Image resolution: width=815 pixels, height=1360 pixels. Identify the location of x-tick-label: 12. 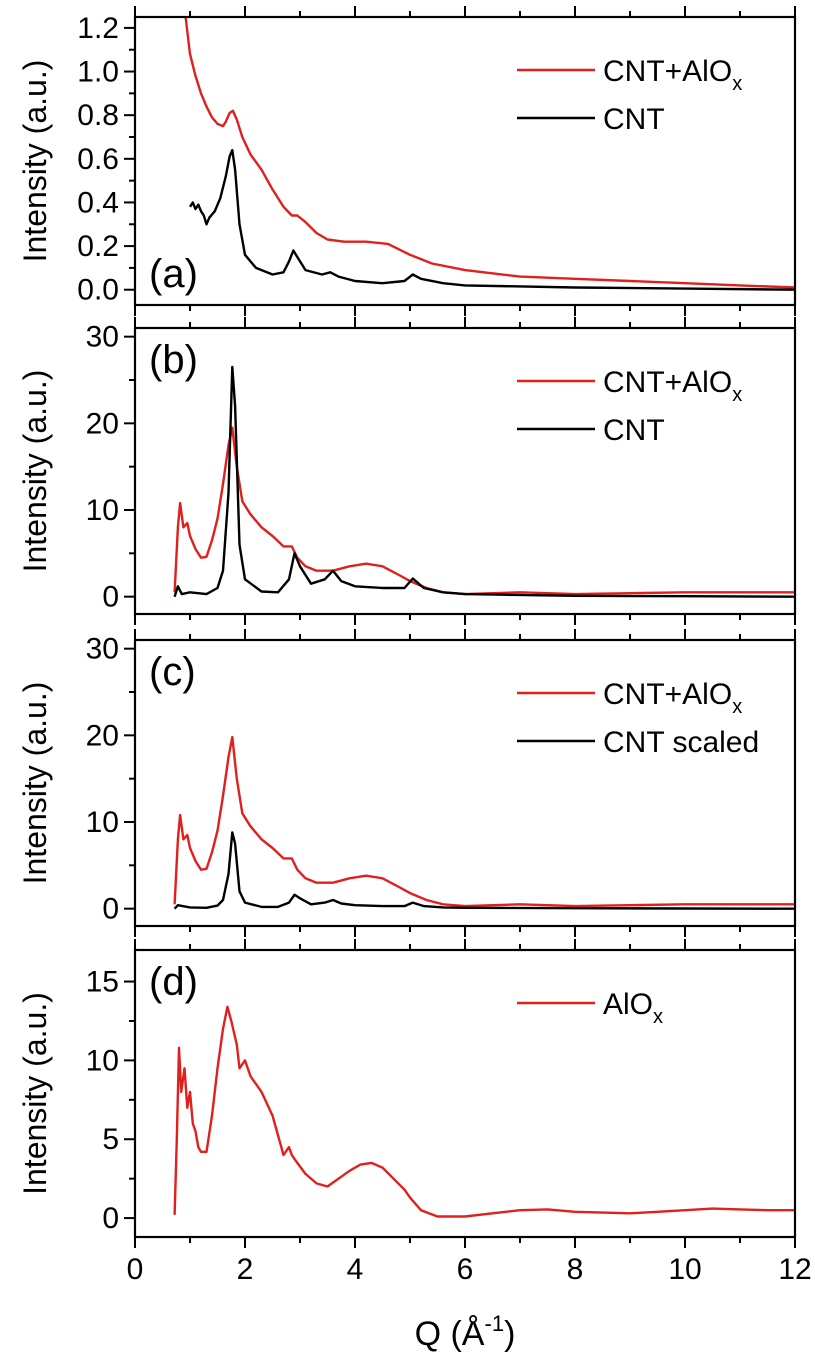
(794, 1269).